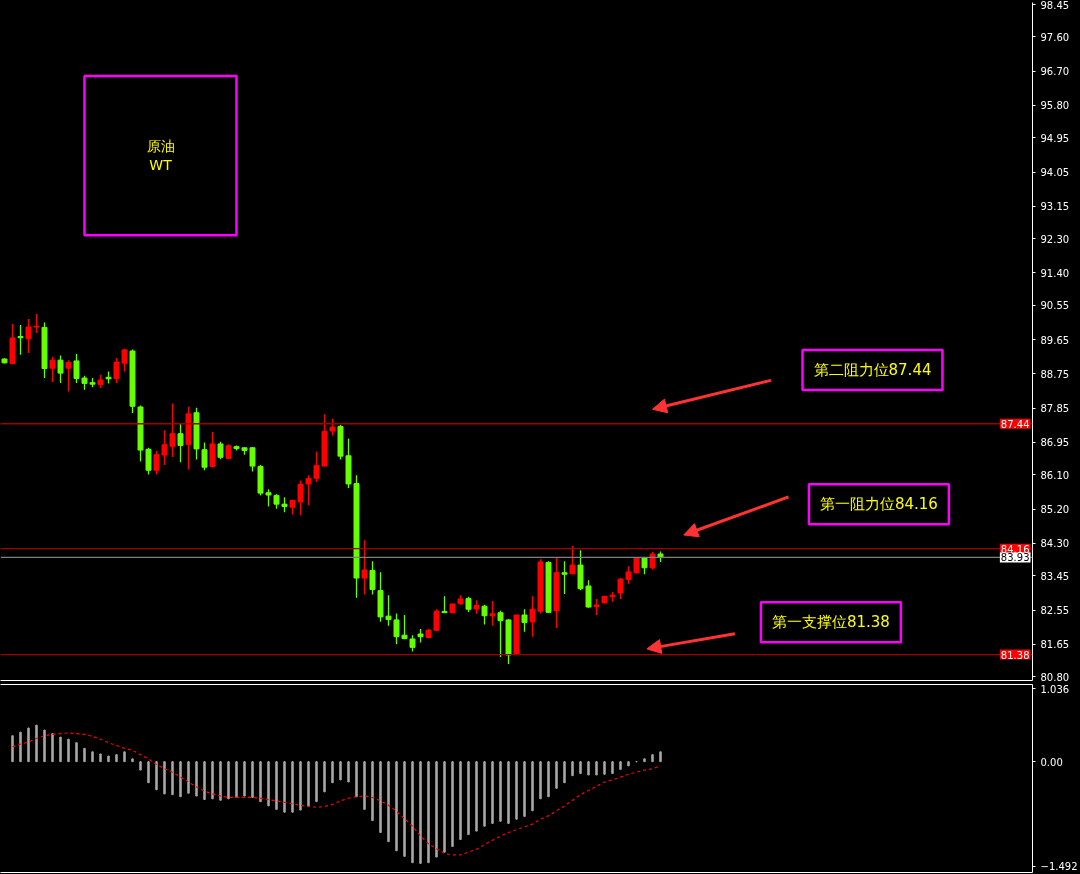  Describe the element at coordinates (1055, 138) in the screenshot. I see `y-tick-label: 94.95` at that location.